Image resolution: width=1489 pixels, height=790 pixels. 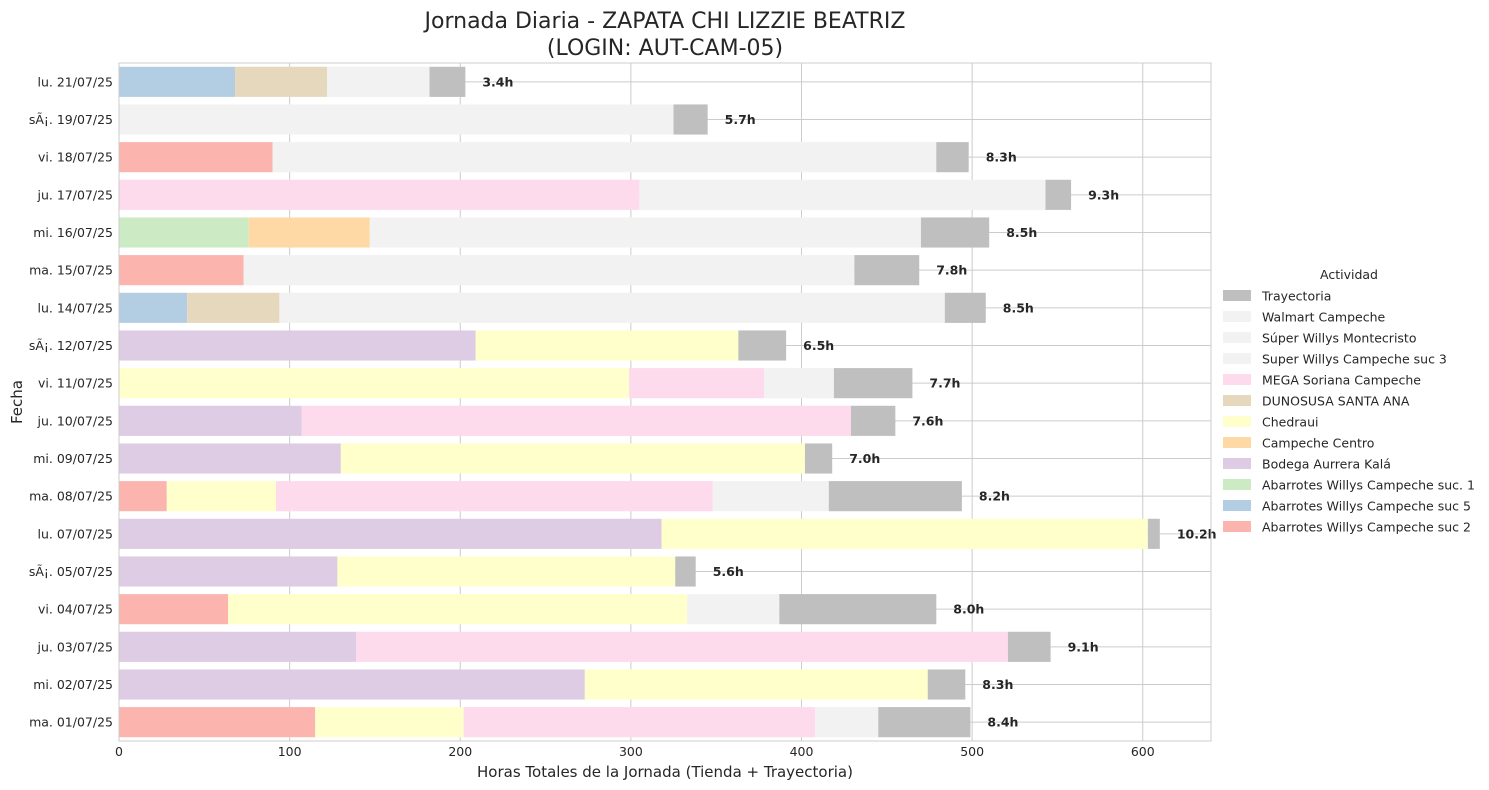 What do you see at coordinates (728, 571) in the screenshot?
I see `total-label: 5.6h` at bounding box center [728, 571].